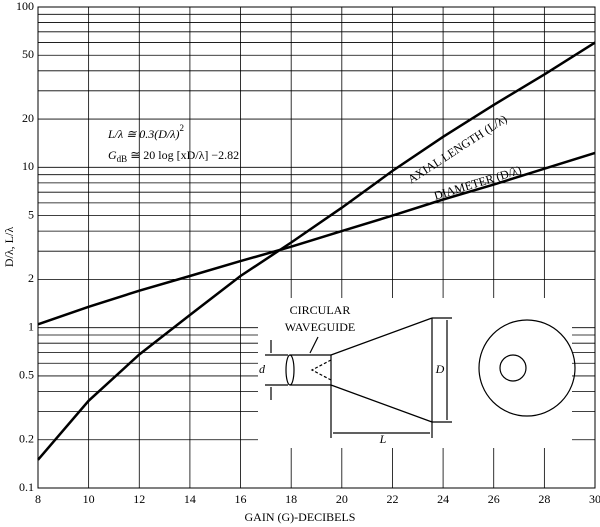 Image resolution: width=600 pixels, height=527 pixels. Describe the element at coordinates (241, 499) in the screenshot. I see `x-tick-label: 16` at that location.